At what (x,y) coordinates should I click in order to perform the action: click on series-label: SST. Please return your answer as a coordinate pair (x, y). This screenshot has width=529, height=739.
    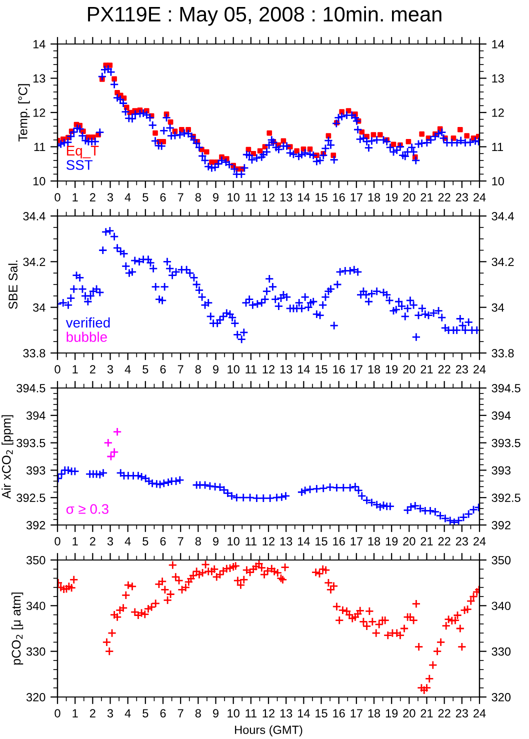
    Looking at the image, I should click on (79, 165).